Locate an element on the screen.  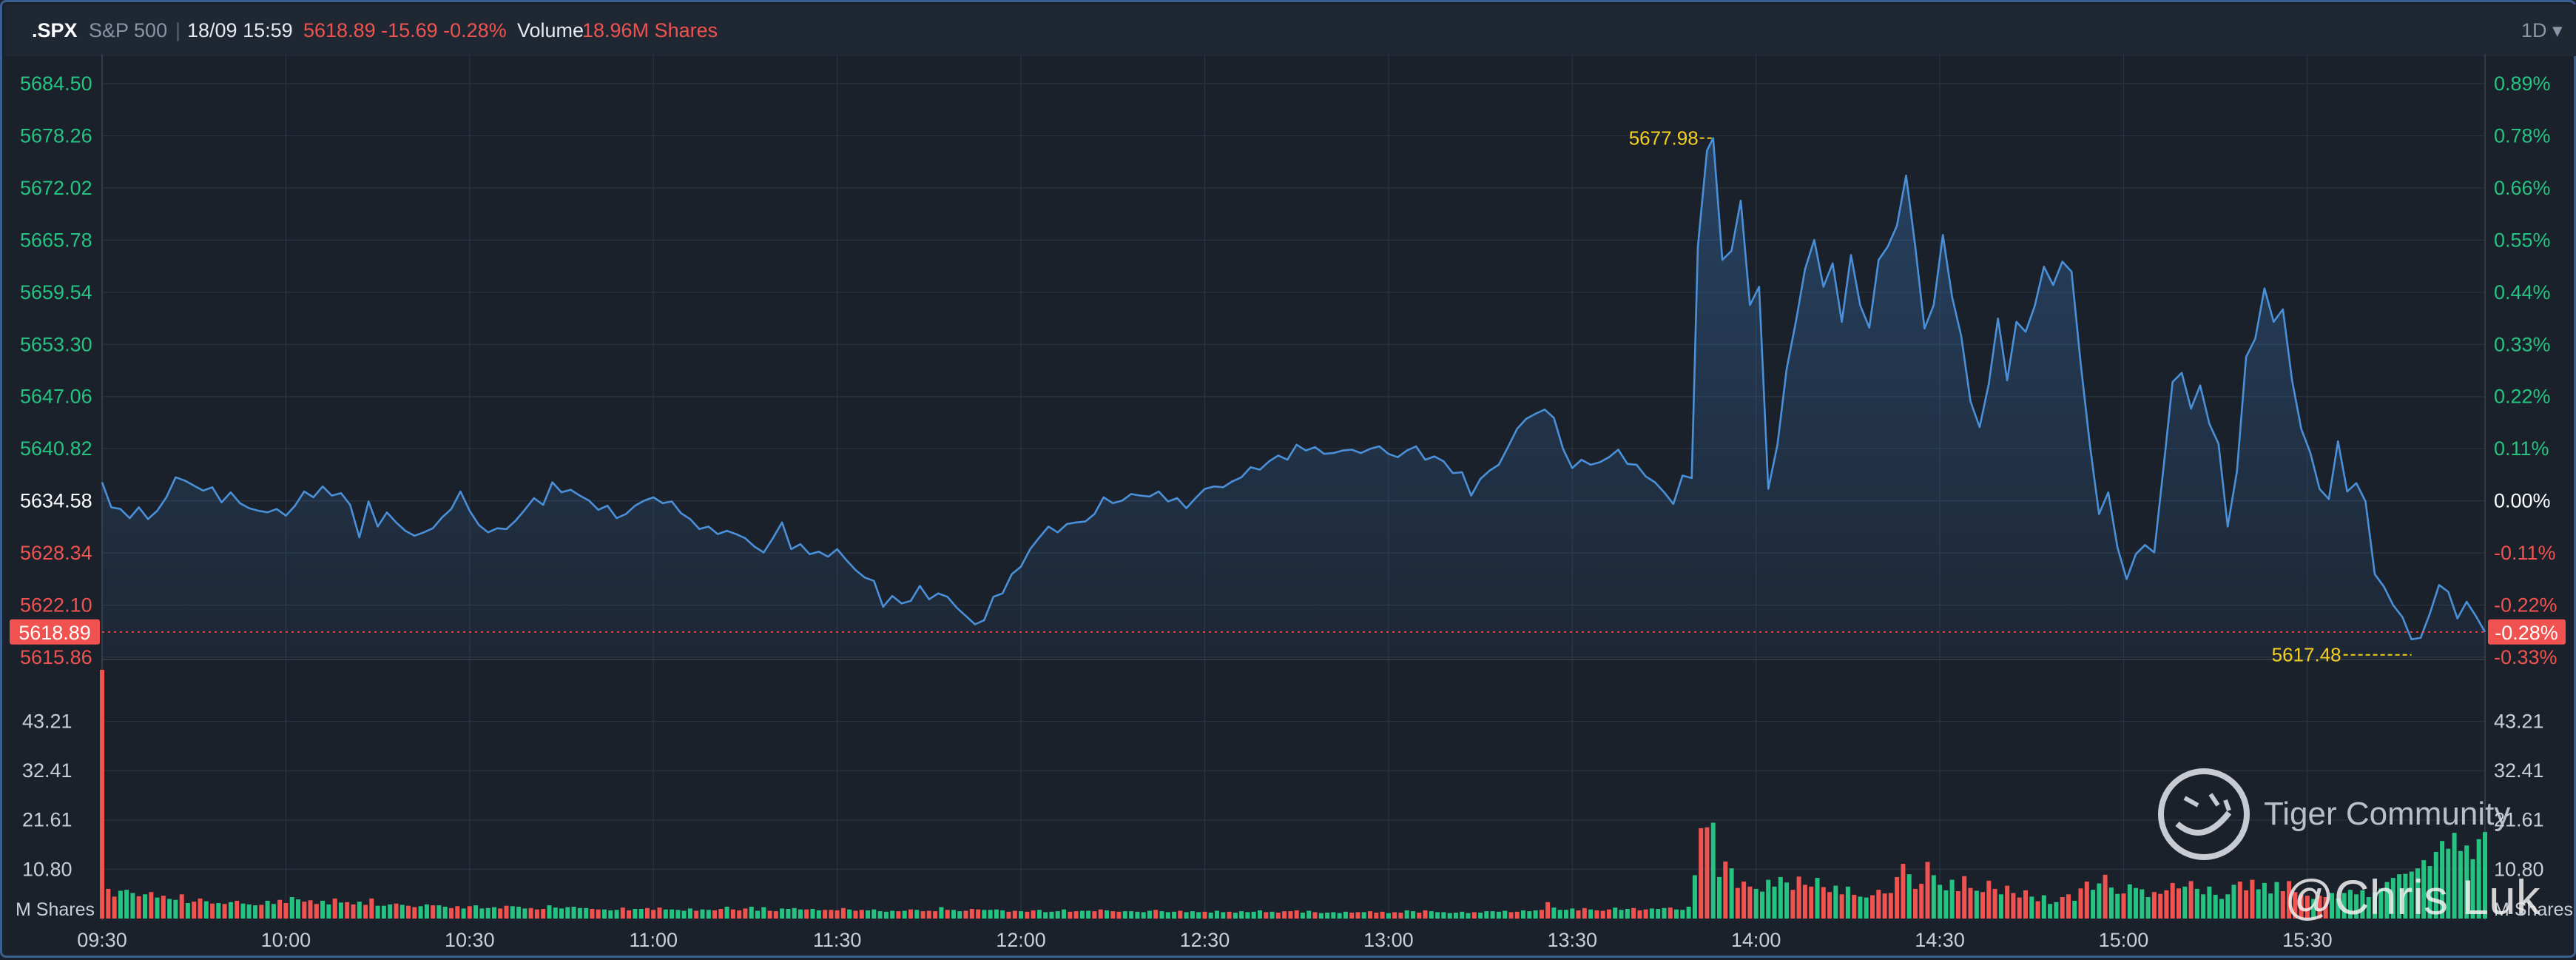
volume-tick-label-right: 32.41 is located at coordinates (2519, 770).